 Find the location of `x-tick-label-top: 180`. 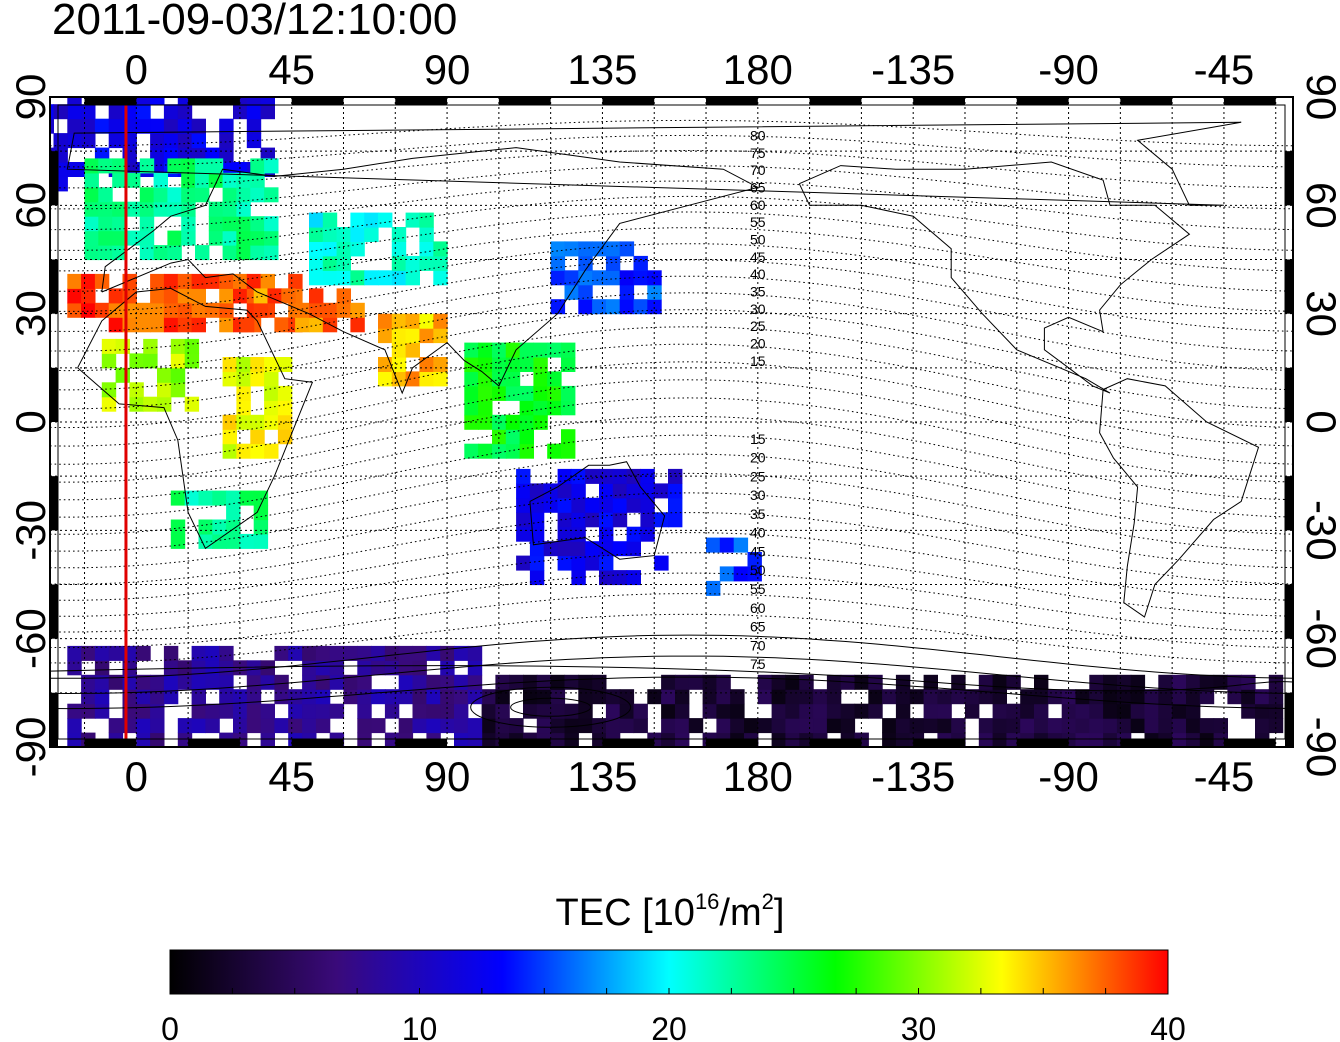

x-tick-label-top: 180 is located at coordinates (758, 69).